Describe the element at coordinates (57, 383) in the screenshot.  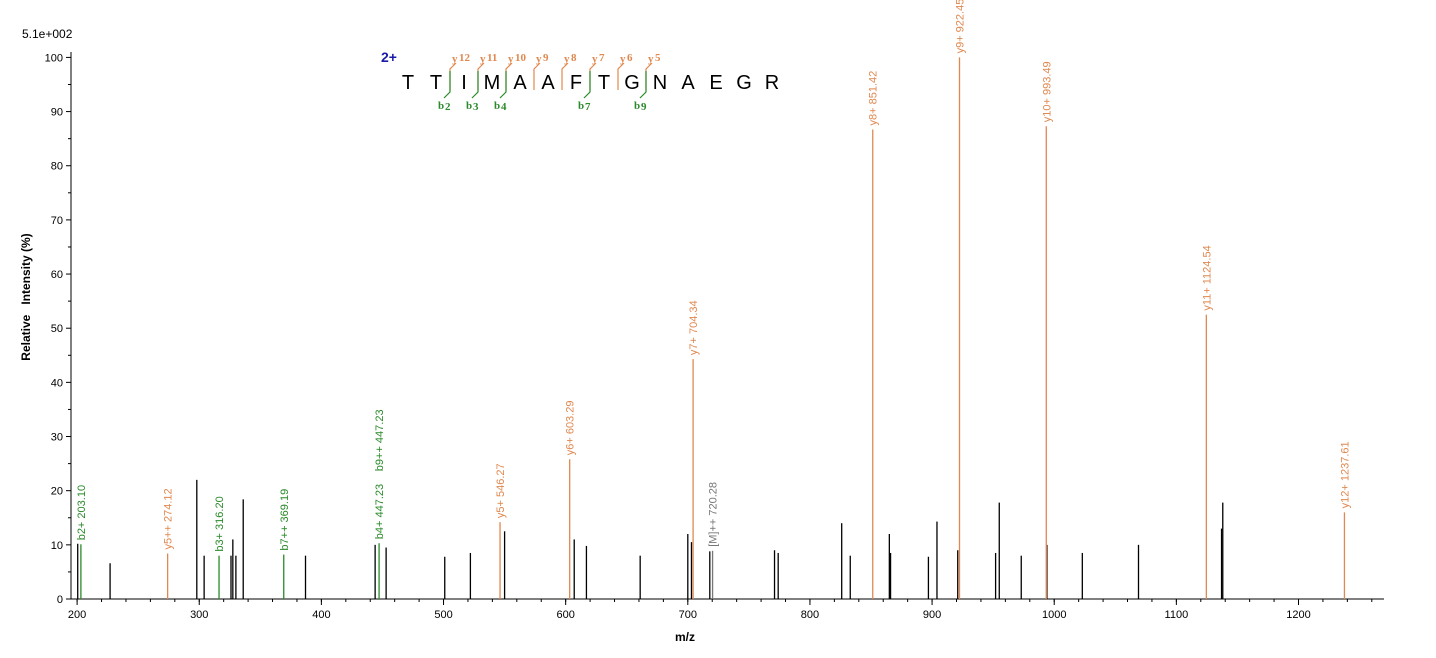
I see `y-tick-label: 40` at that location.